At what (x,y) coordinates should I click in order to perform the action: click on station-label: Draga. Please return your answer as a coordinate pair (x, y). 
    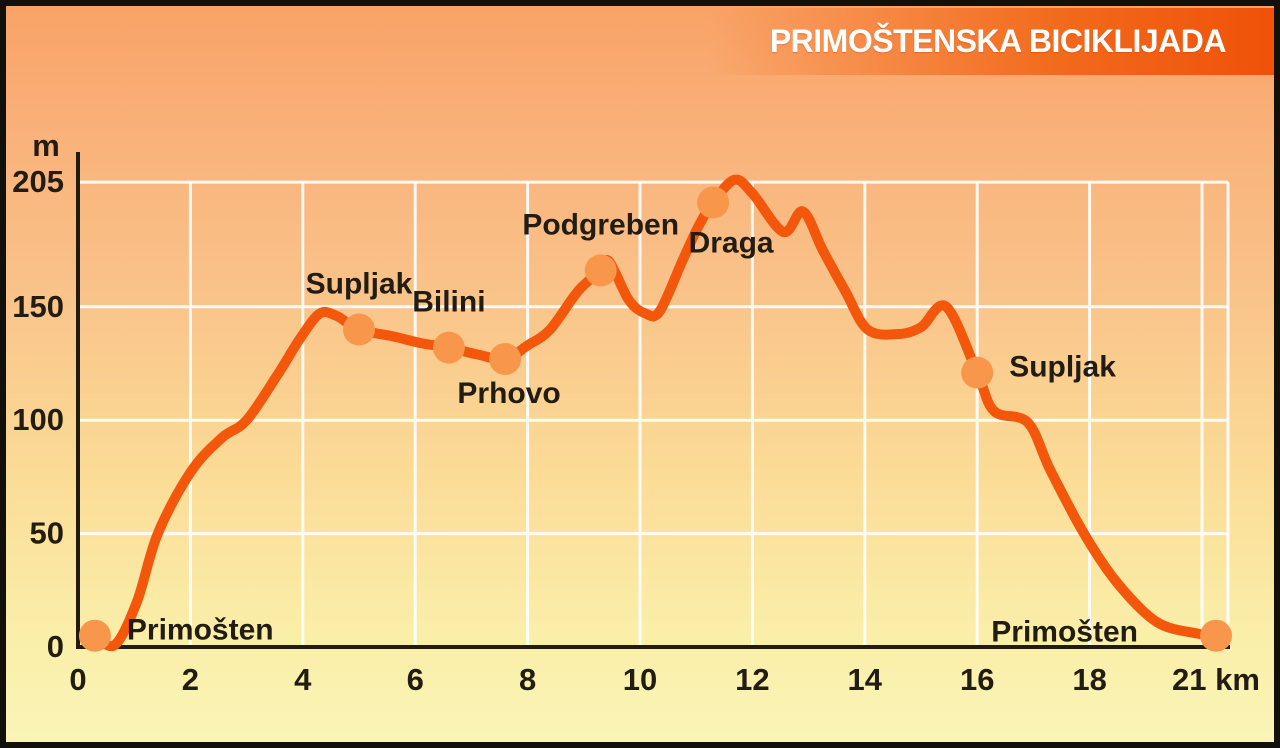
    Looking at the image, I should click on (731, 243).